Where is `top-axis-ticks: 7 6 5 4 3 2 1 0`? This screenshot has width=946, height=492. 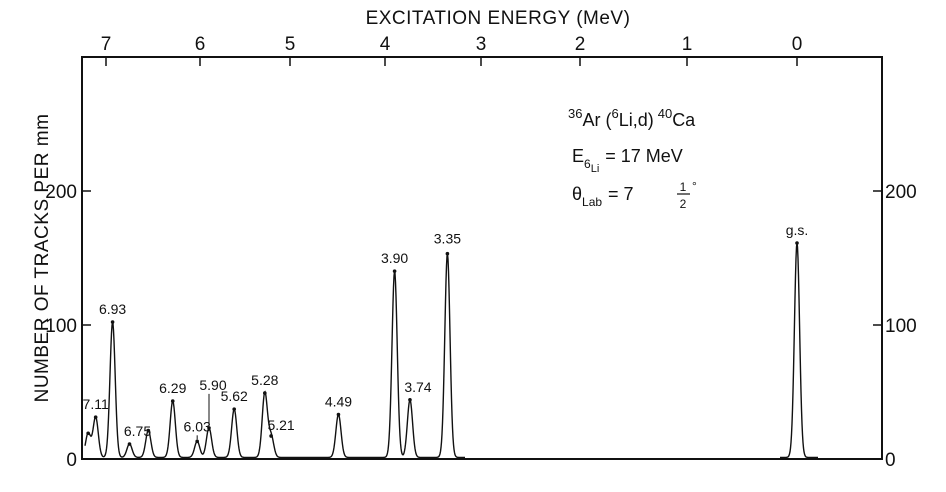
top-axis-ticks: 7 6 5 4 3 2 1 0 is located at coordinates (452, 50).